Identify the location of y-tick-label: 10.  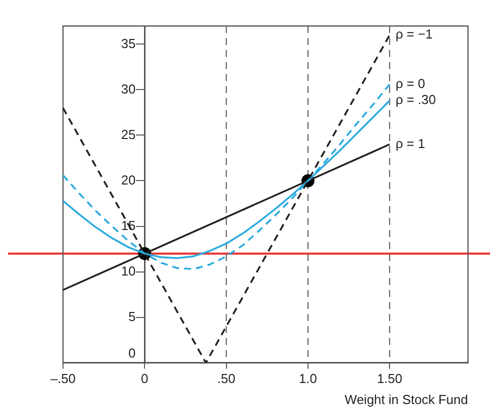
(128, 270).